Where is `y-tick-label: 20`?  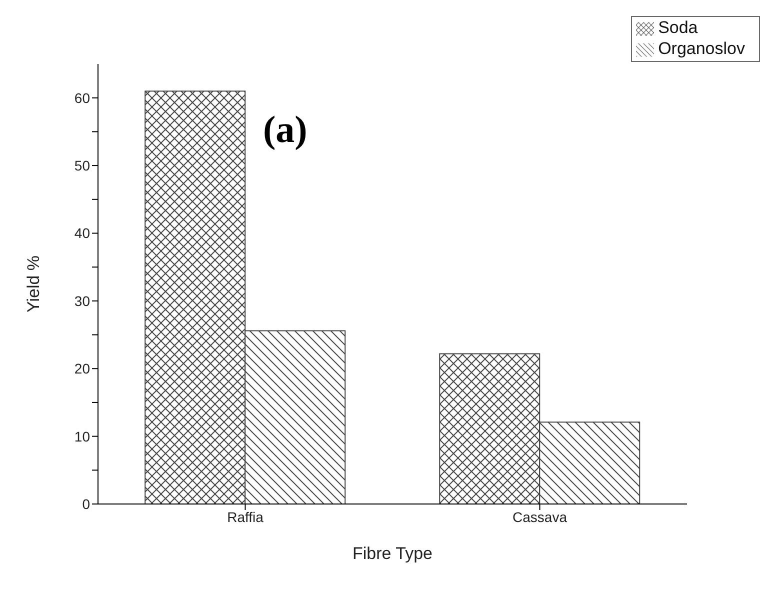
y-tick-label: 20 is located at coordinates (82, 368).